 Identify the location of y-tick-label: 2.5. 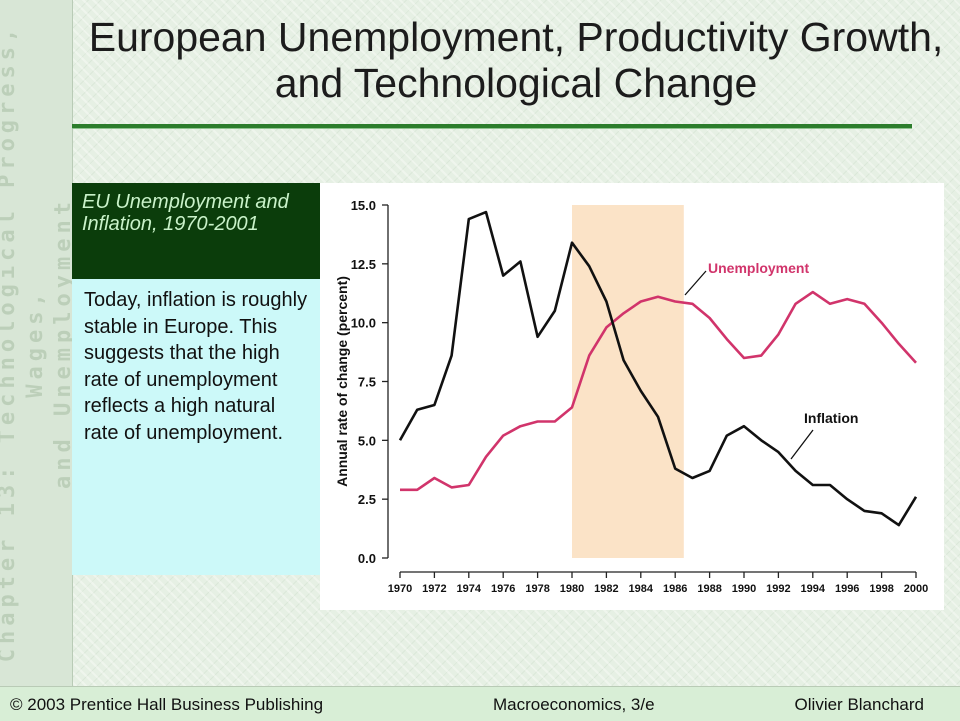
(367, 499).